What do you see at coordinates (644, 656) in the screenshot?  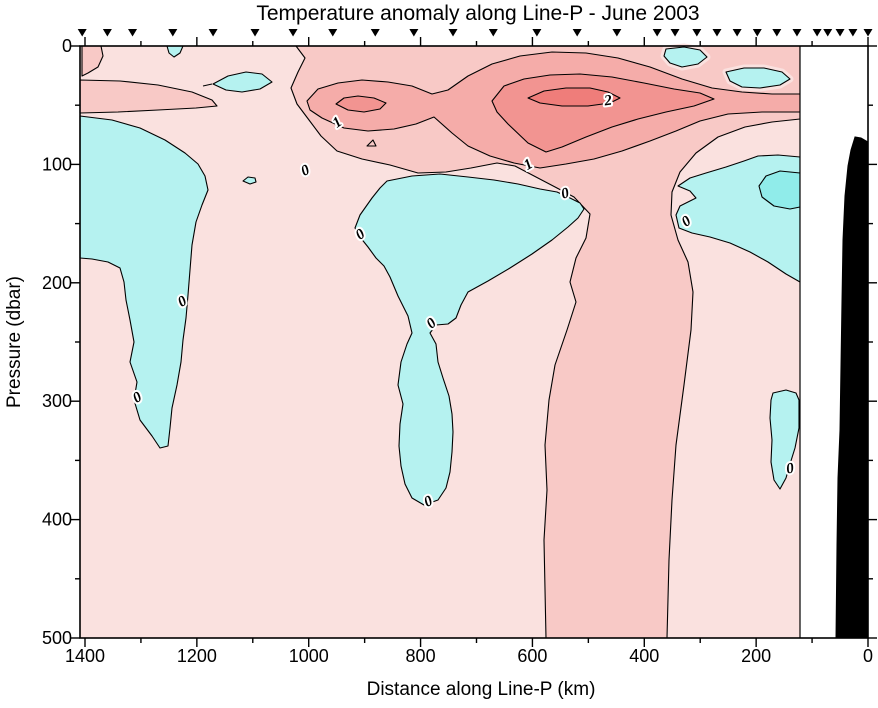 I see `x-tick-label: 400` at bounding box center [644, 656].